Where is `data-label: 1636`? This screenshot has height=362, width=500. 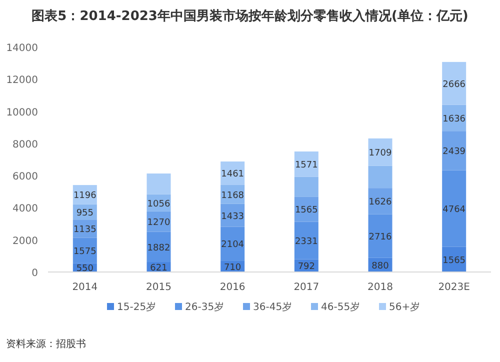
data-label: 1636 is located at coordinates (454, 119).